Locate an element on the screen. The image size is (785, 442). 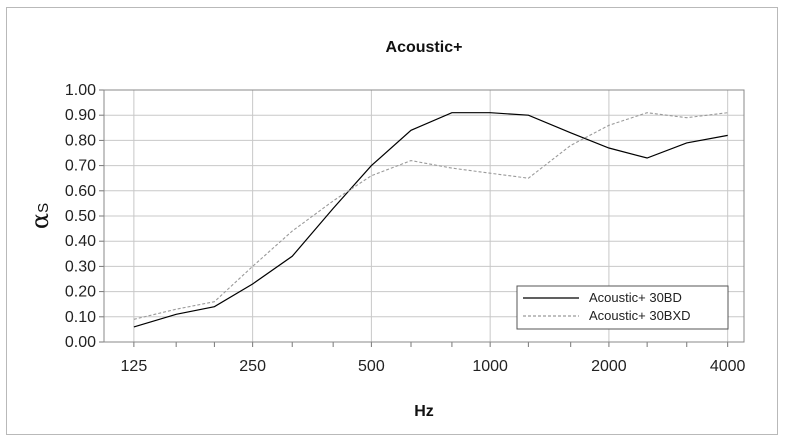
legend-box is located at coordinates (622, 307).